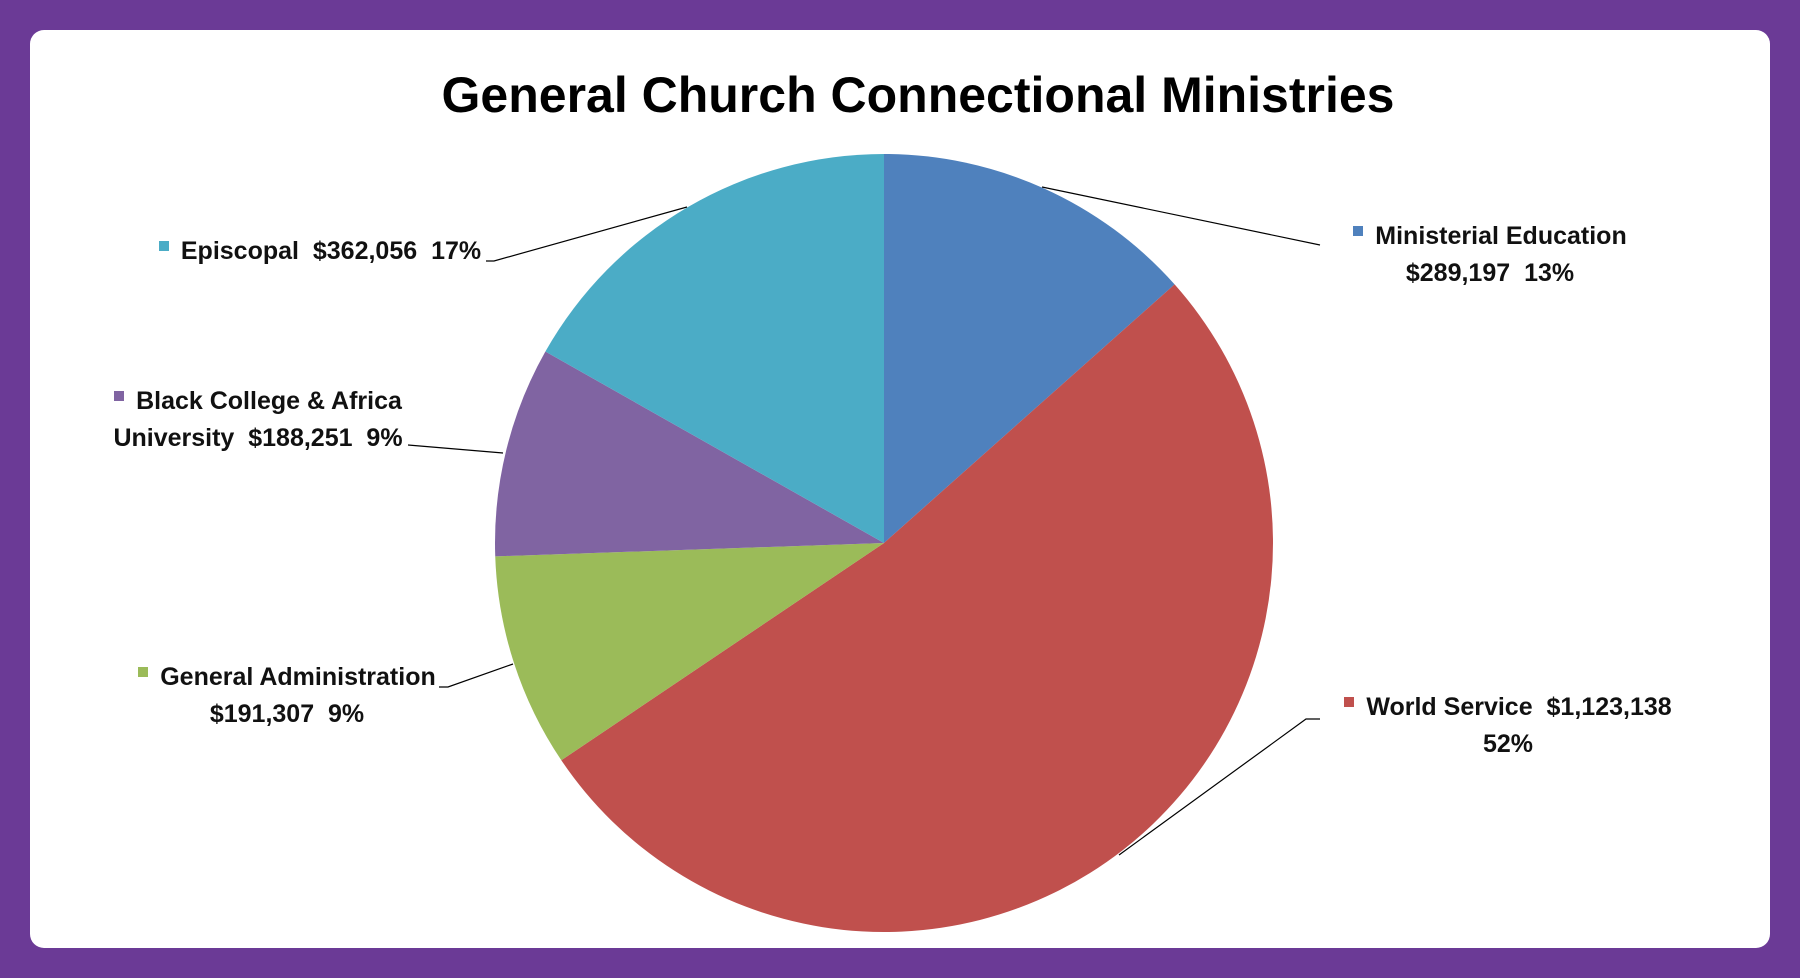 This screenshot has width=1800, height=978. What do you see at coordinates (1508, 744) in the screenshot?
I see `percent-label: 52%` at bounding box center [1508, 744].